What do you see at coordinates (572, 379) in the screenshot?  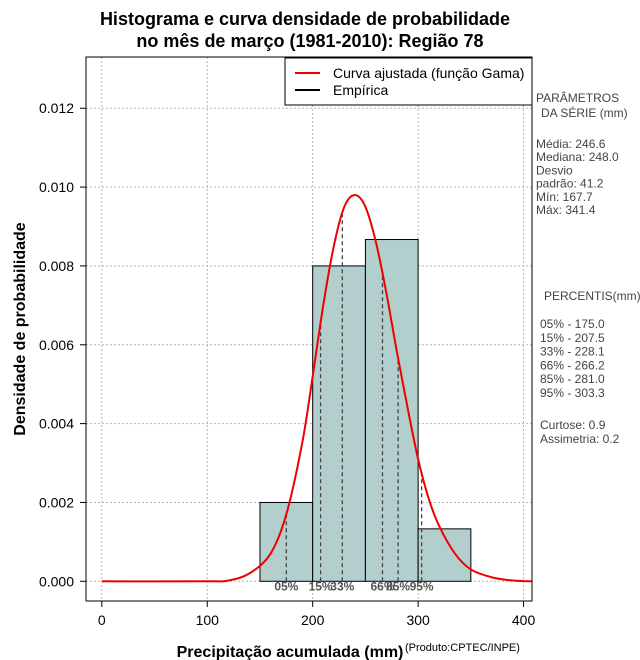 I see `percentil-line: 85% - 281.0` at bounding box center [572, 379].